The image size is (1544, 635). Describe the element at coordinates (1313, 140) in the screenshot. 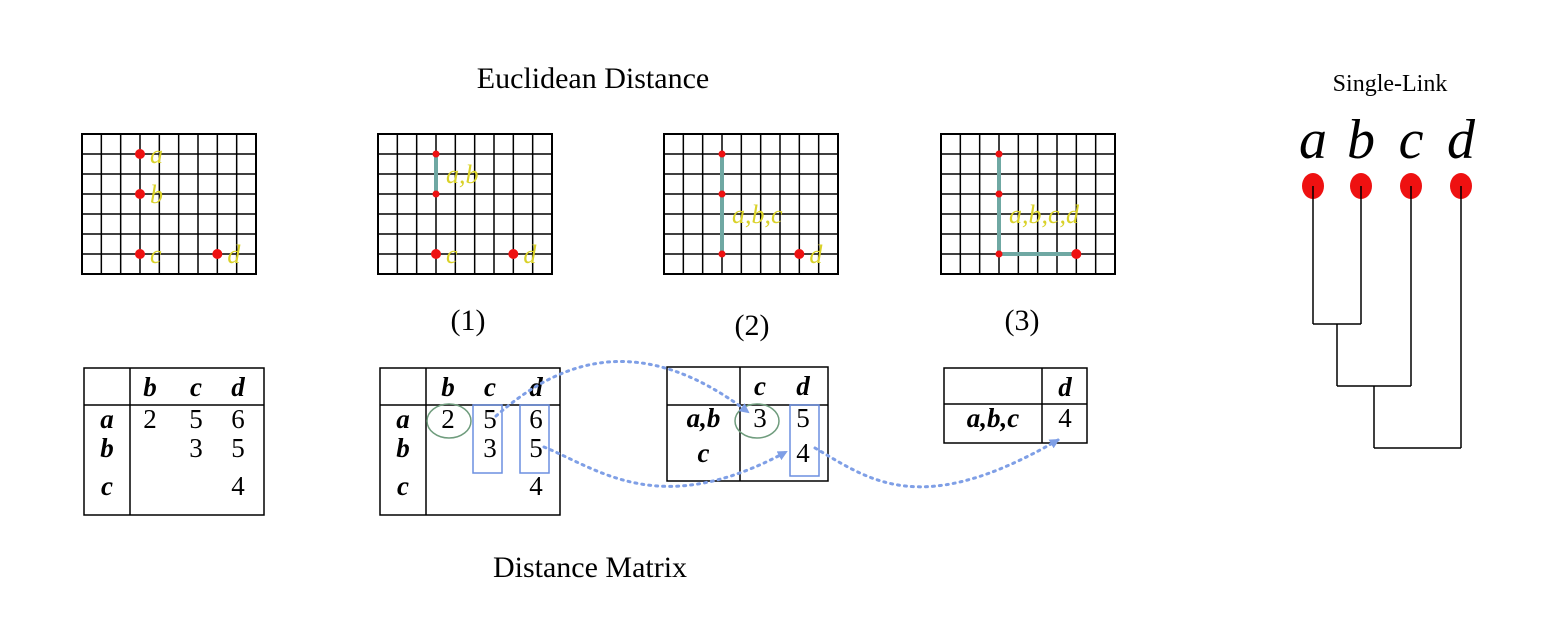

I see `leaf-label-a: a` at that location.